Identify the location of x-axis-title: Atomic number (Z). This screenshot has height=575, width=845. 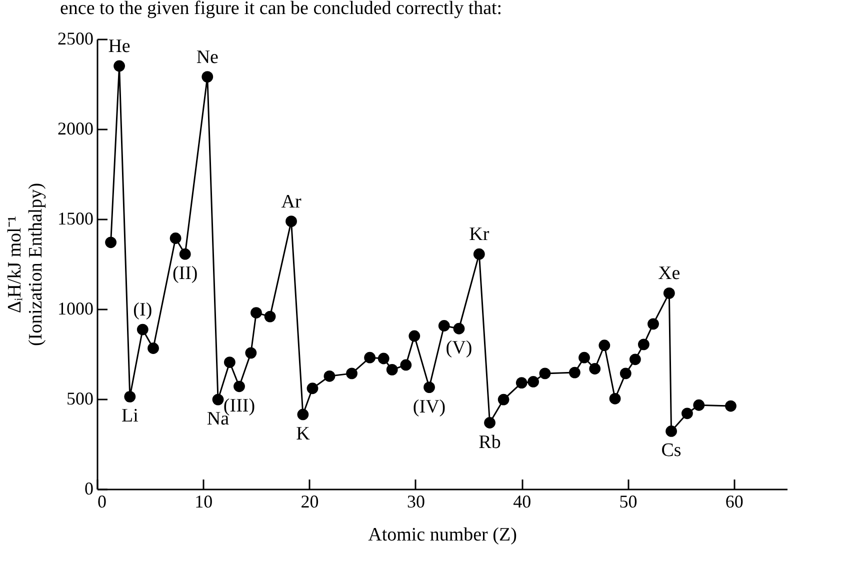
(442, 535).